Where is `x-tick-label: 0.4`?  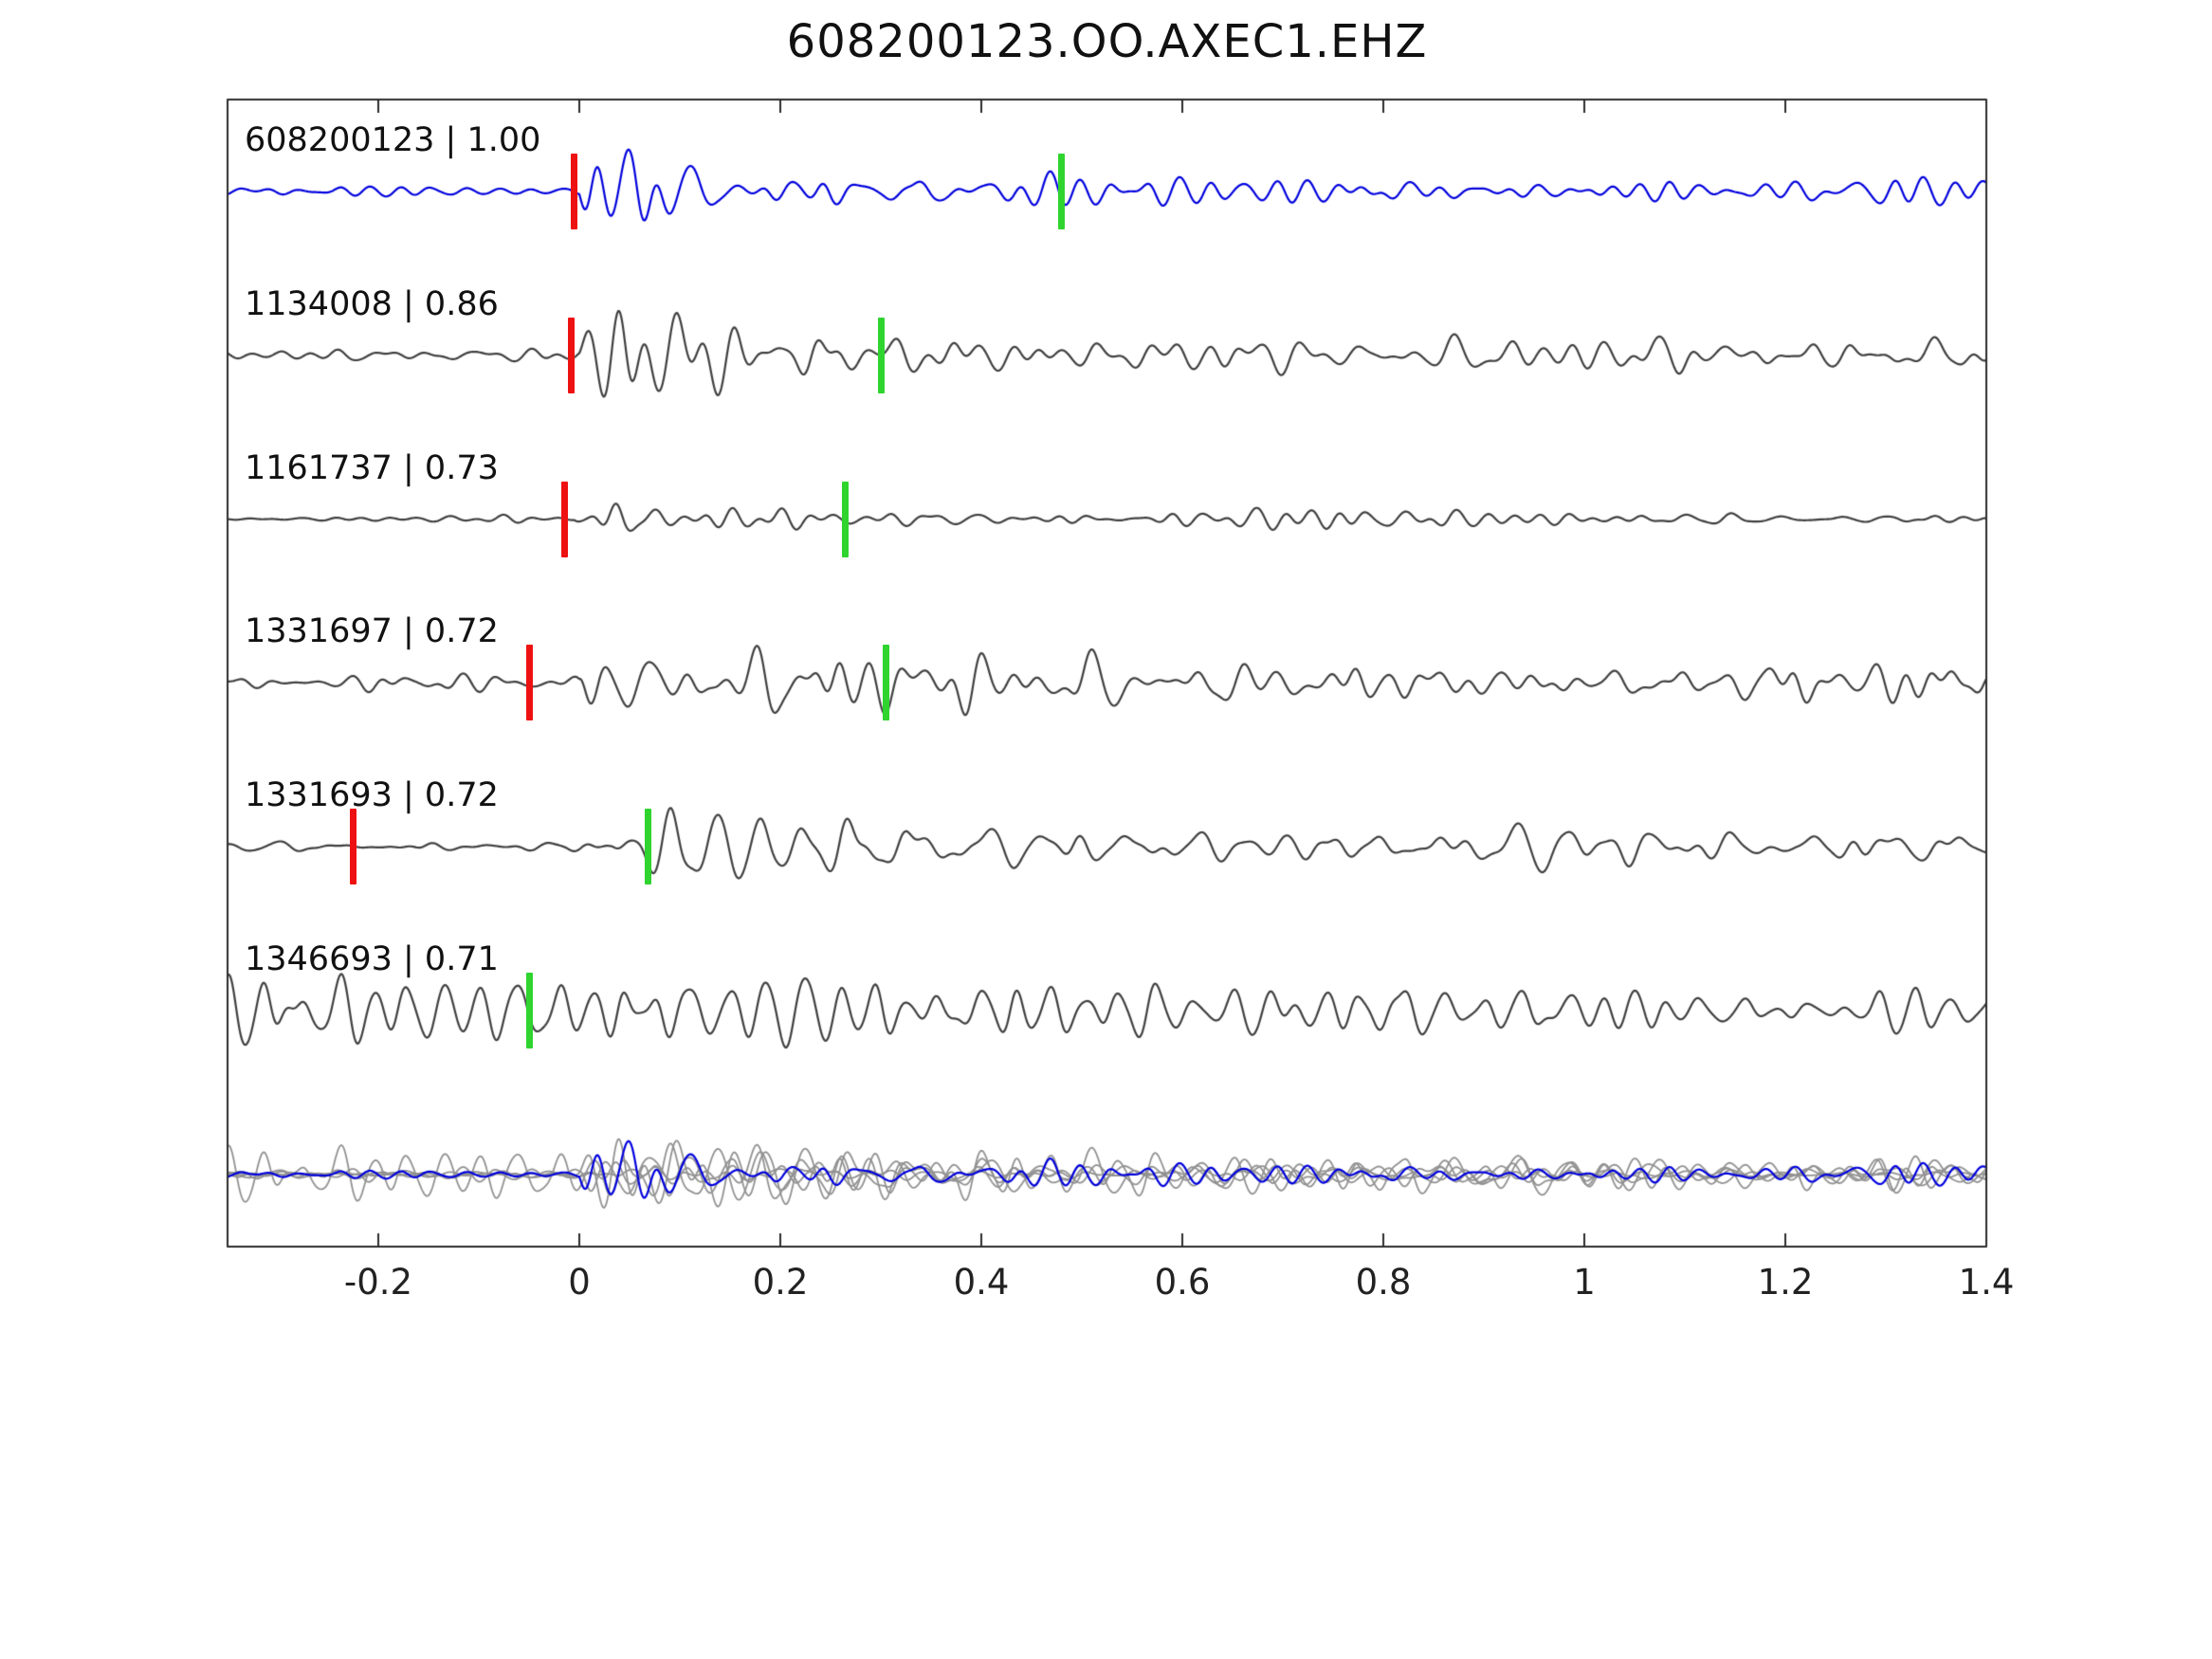
x-tick-label: 0.4 is located at coordinates (981, 1282).